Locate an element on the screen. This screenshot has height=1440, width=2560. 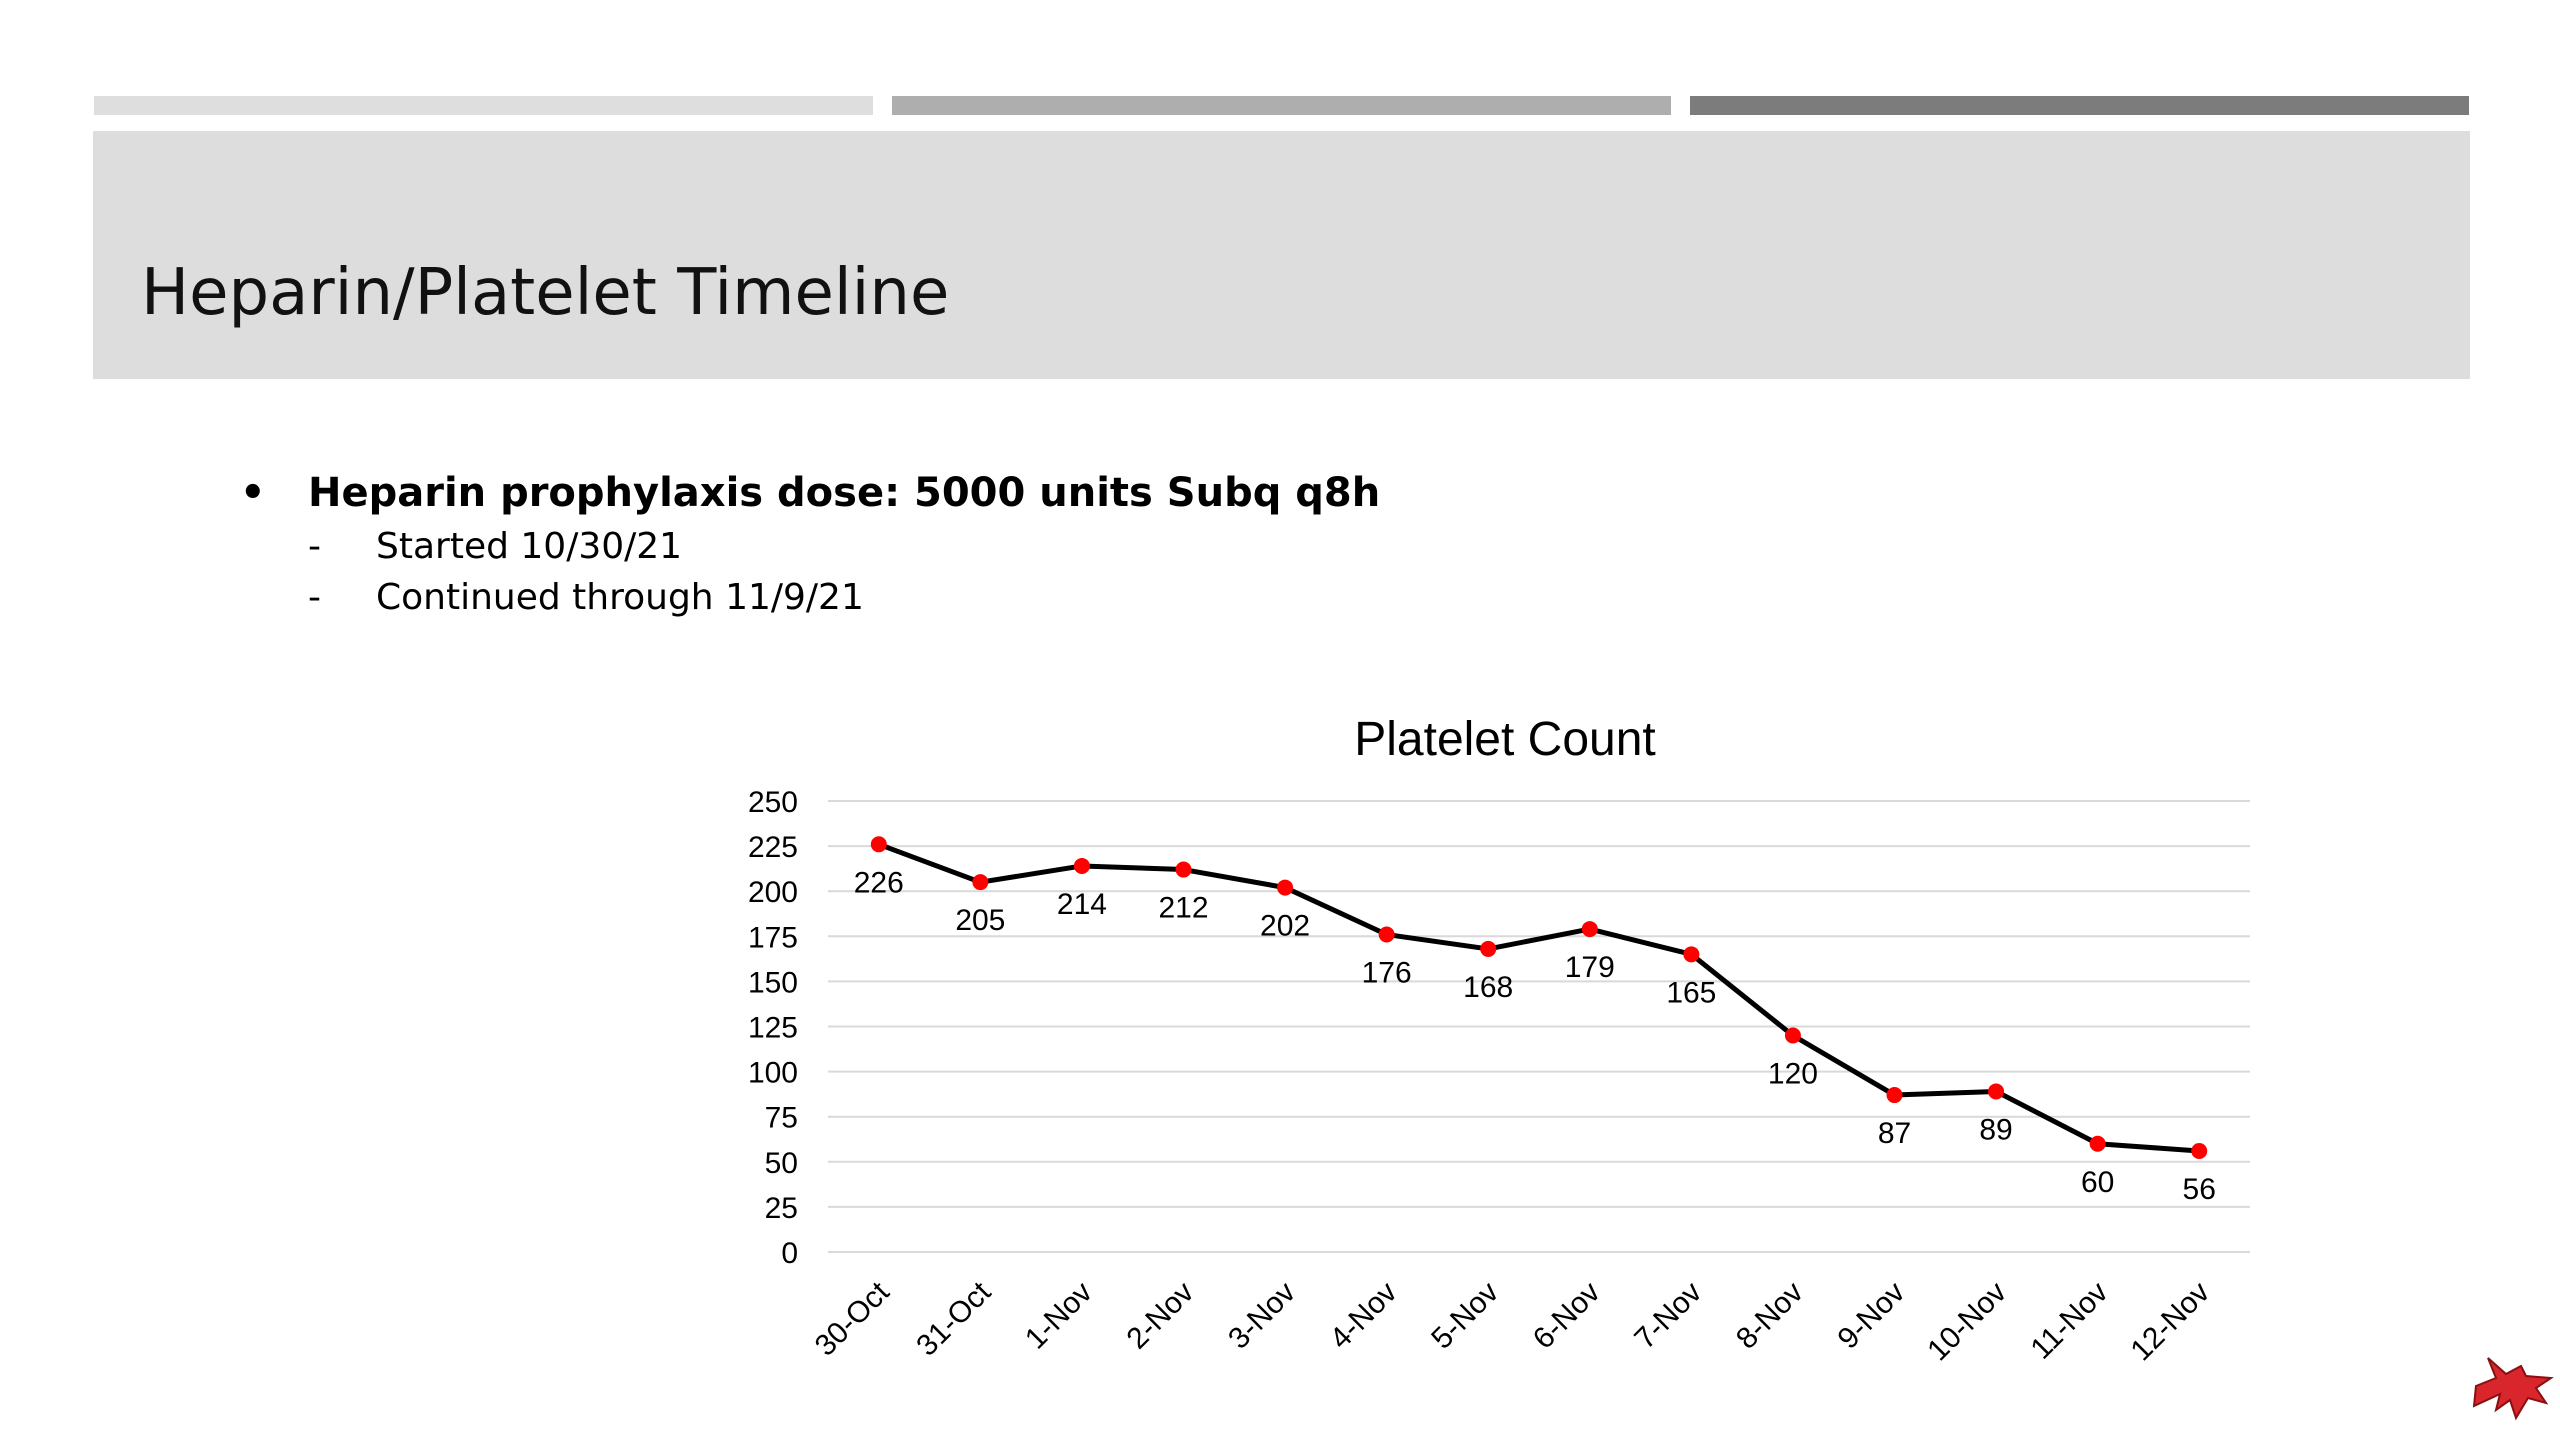
x-tick-label: 3-Nov is located at coordinates (1262, 1316).